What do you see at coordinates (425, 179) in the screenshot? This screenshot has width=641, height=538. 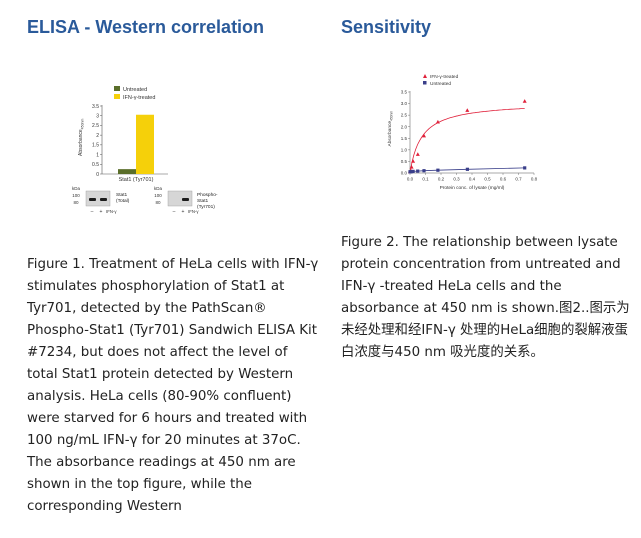 I see `x-tick-label: 0.1` at bounding box center [425, 179].